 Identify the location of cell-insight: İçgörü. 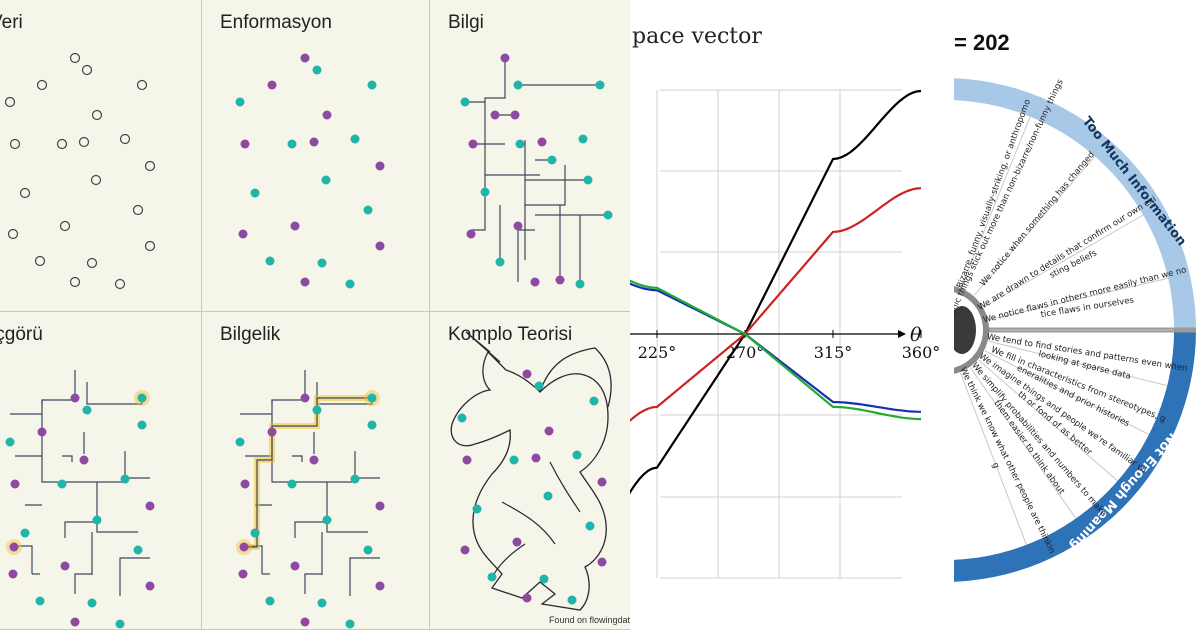
(101, 471).